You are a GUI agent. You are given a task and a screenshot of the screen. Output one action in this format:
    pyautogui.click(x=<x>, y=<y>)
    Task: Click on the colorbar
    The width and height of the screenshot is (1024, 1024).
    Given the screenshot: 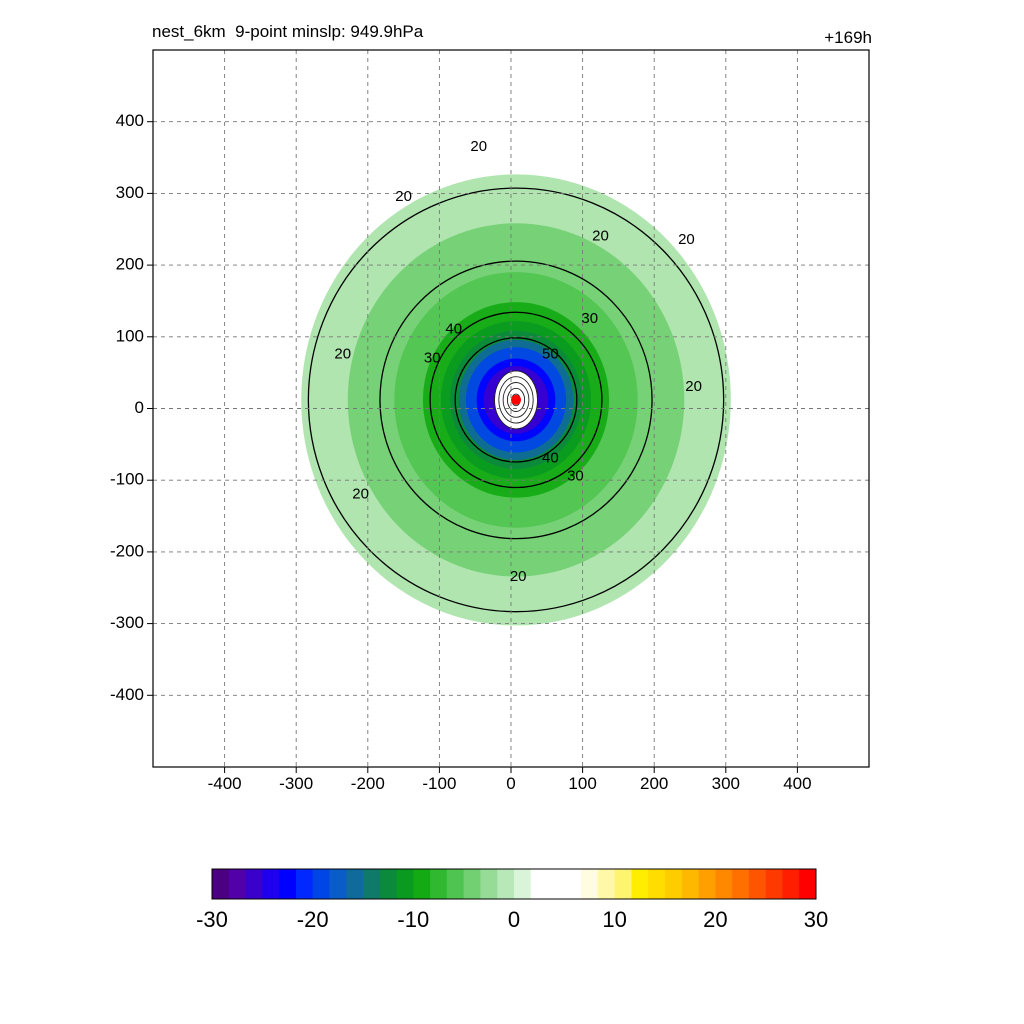 What is the action you would take?
    pyautogui.click(x=514, y=884)
    